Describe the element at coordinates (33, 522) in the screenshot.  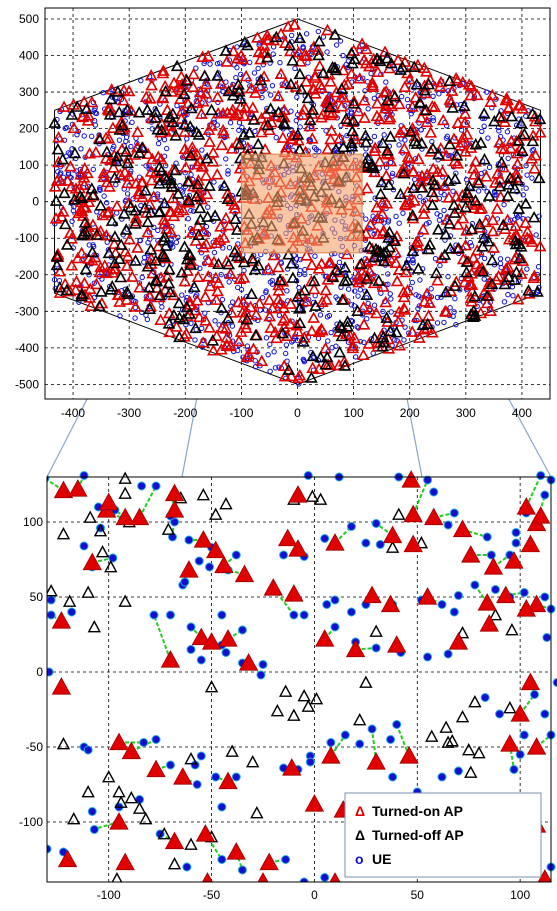
I see `zoom-y-tick-label: 100` at that location.